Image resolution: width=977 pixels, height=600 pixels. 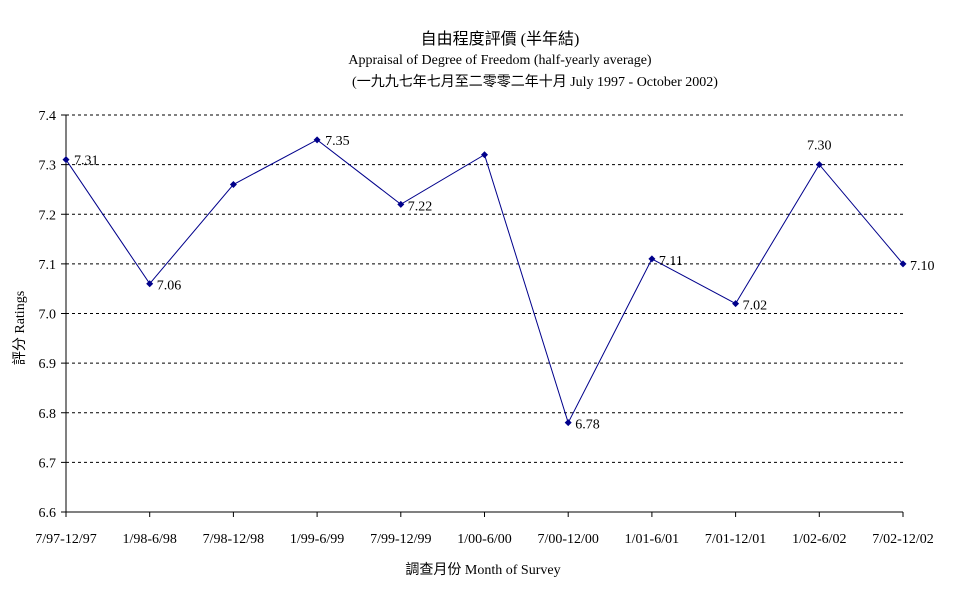 I want to click on y-tick-label: 6.6, so click(x=48, y=513).